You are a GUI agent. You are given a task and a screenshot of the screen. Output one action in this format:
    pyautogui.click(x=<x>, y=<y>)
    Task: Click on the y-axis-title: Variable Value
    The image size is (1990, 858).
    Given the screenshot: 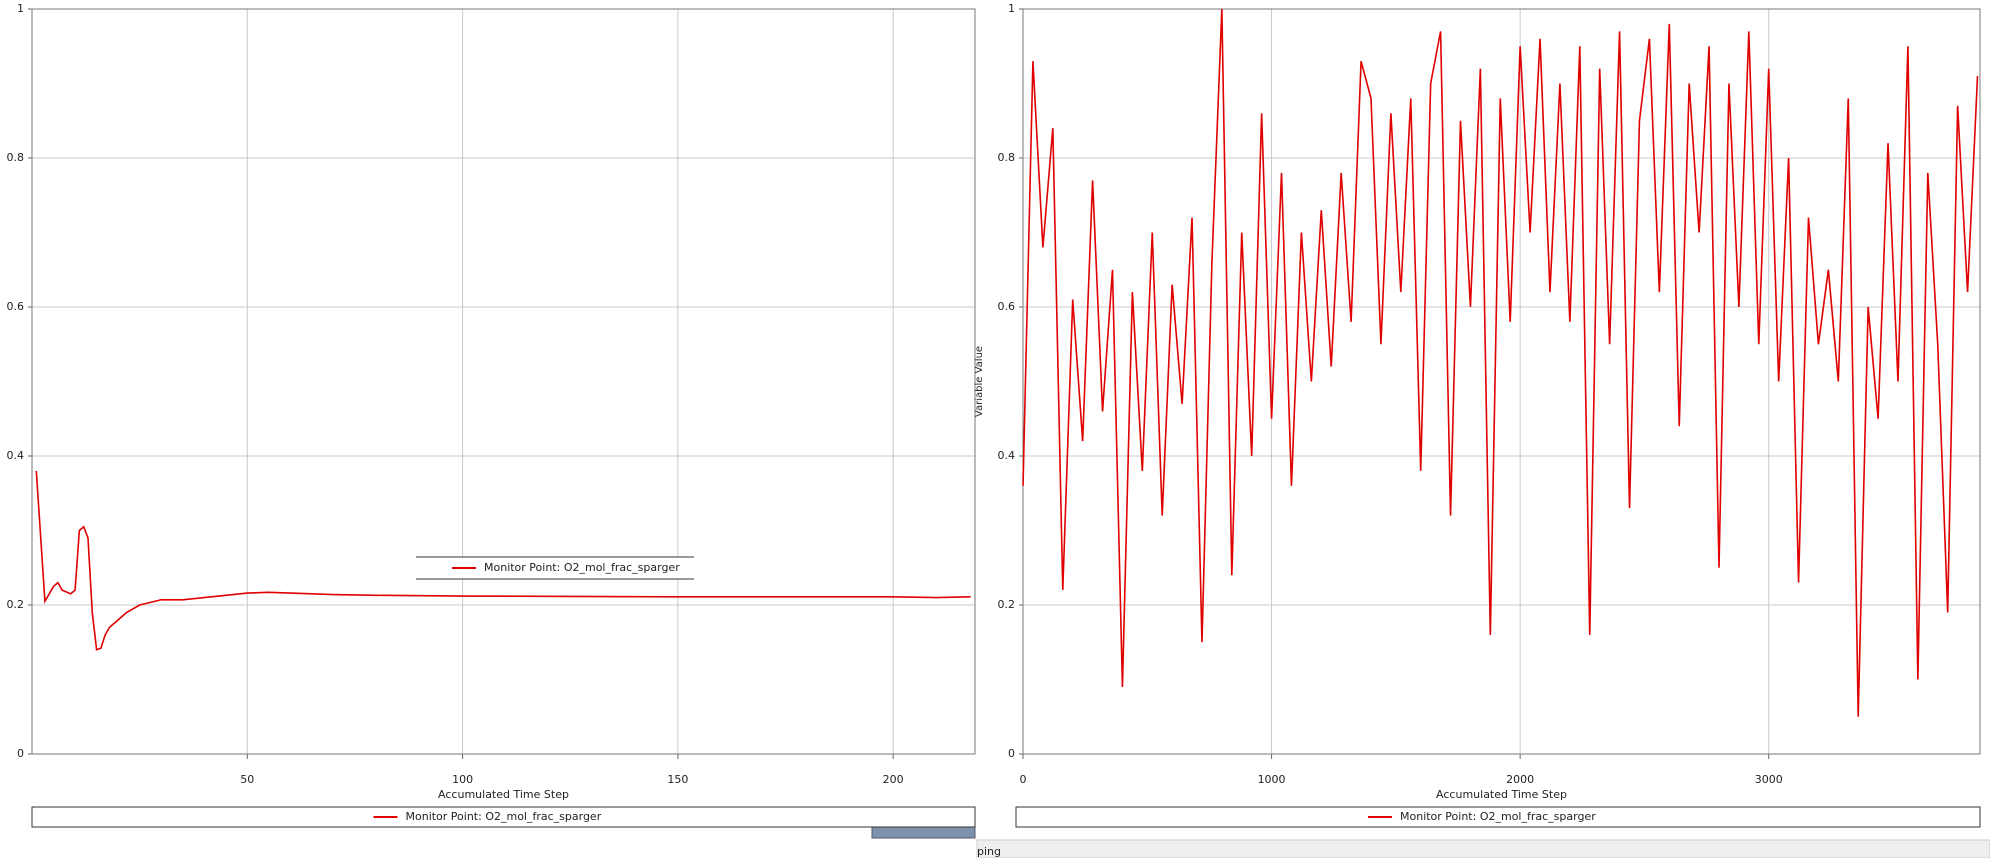 What is the action you would take?
    pyautogui.click(x=979, y=381)
    